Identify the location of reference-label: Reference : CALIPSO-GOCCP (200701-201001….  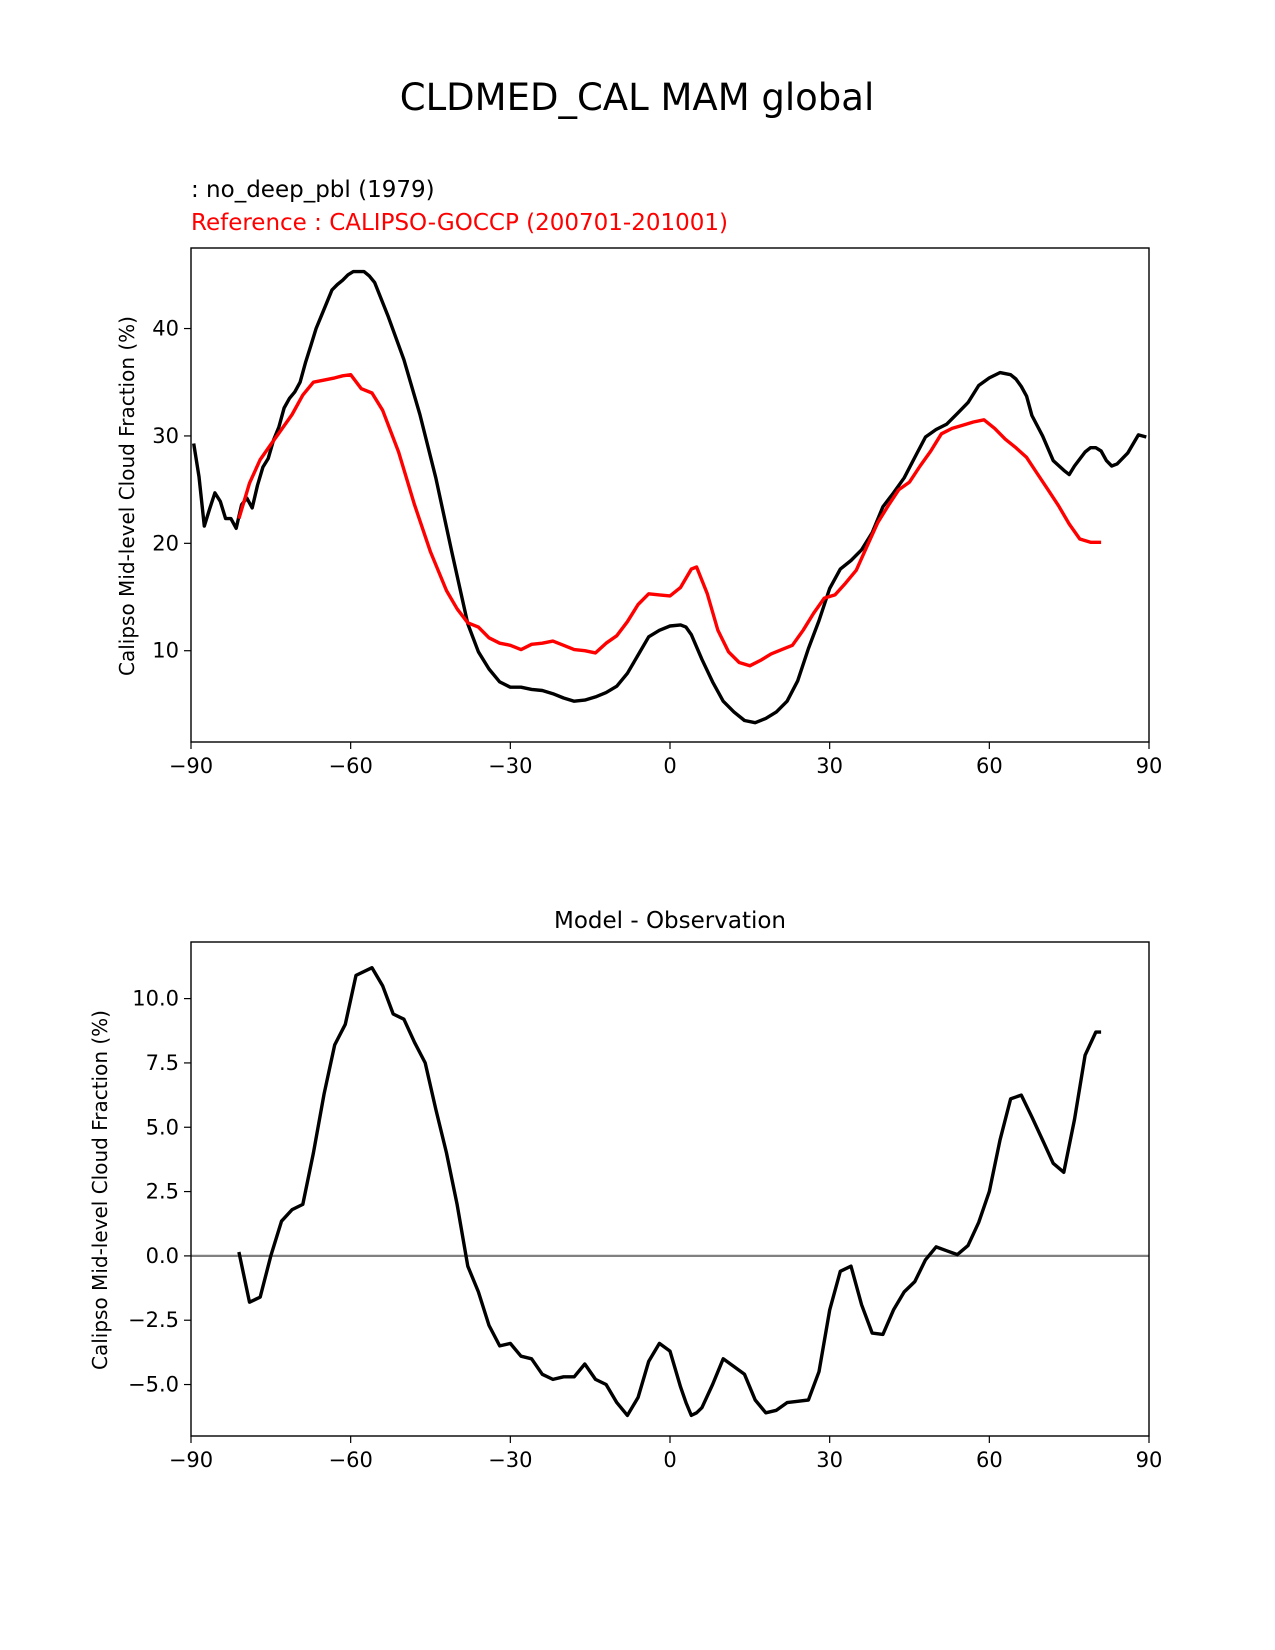
(459, 223).